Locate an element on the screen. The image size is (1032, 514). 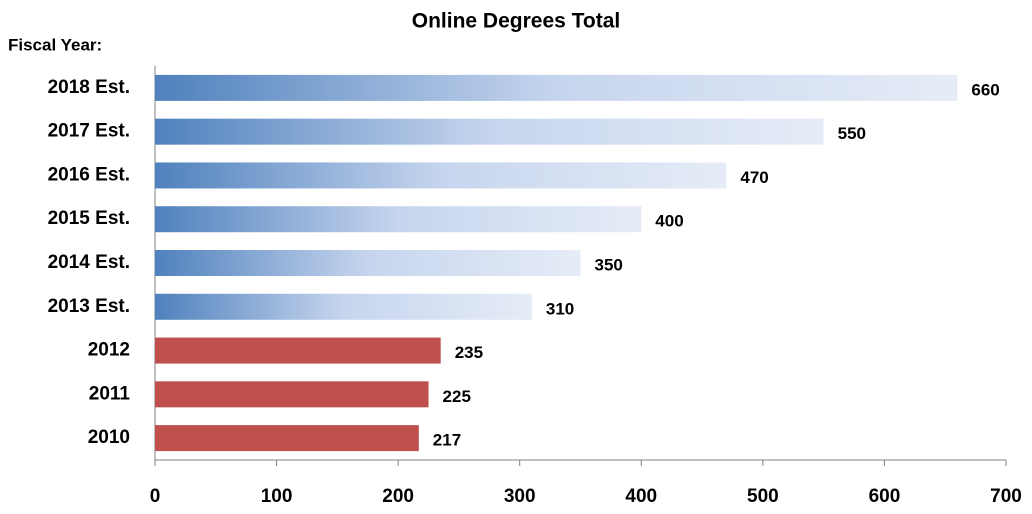
x-tick-label: 600 is located at coordinates (885, 496).